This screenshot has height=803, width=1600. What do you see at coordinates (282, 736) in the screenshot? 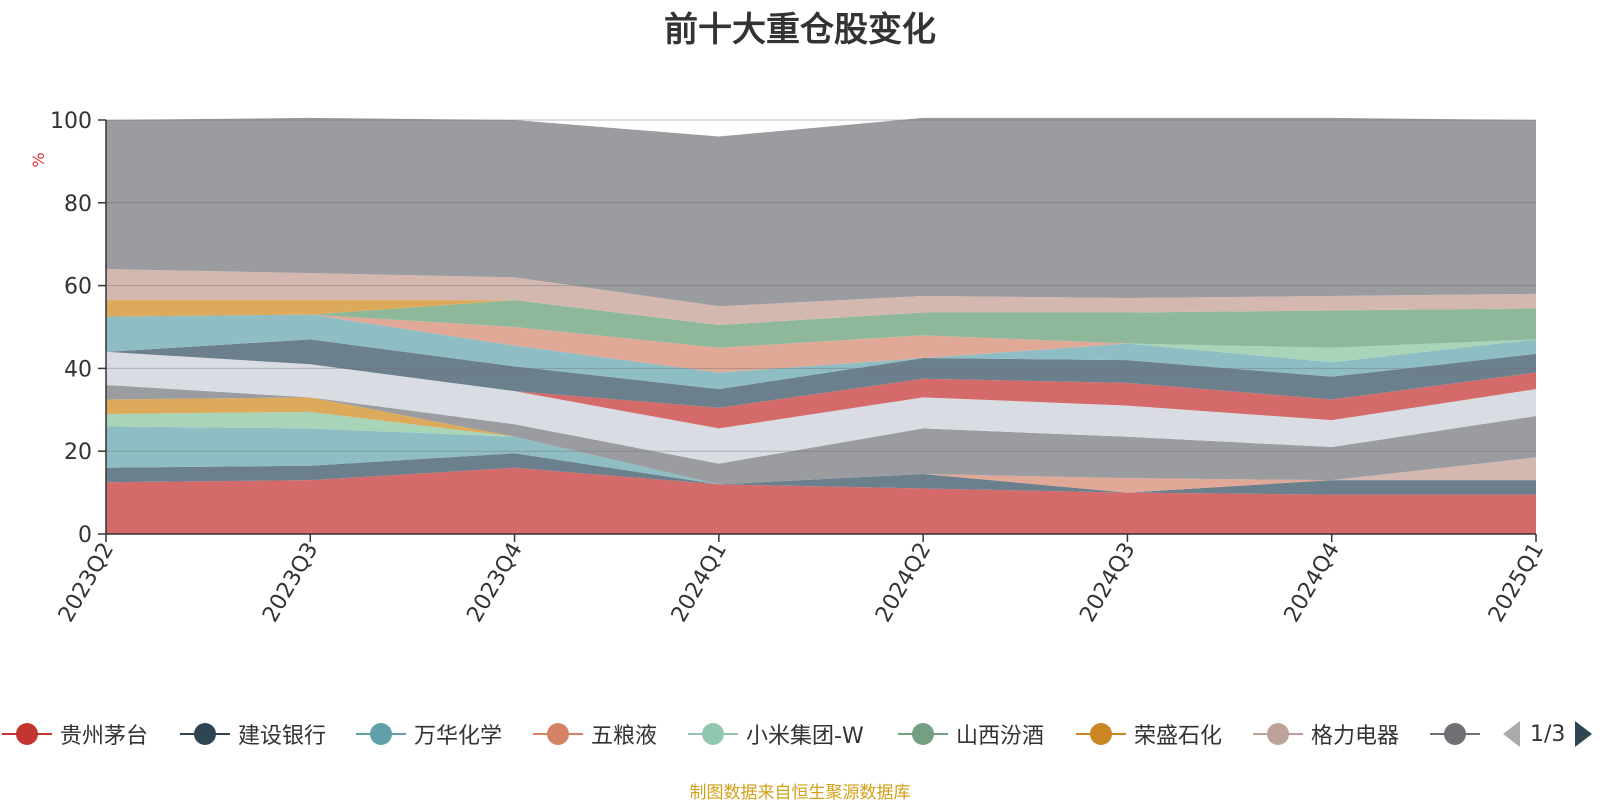
I see `legend-label: 建设银行` at bounding box center [282, 736].